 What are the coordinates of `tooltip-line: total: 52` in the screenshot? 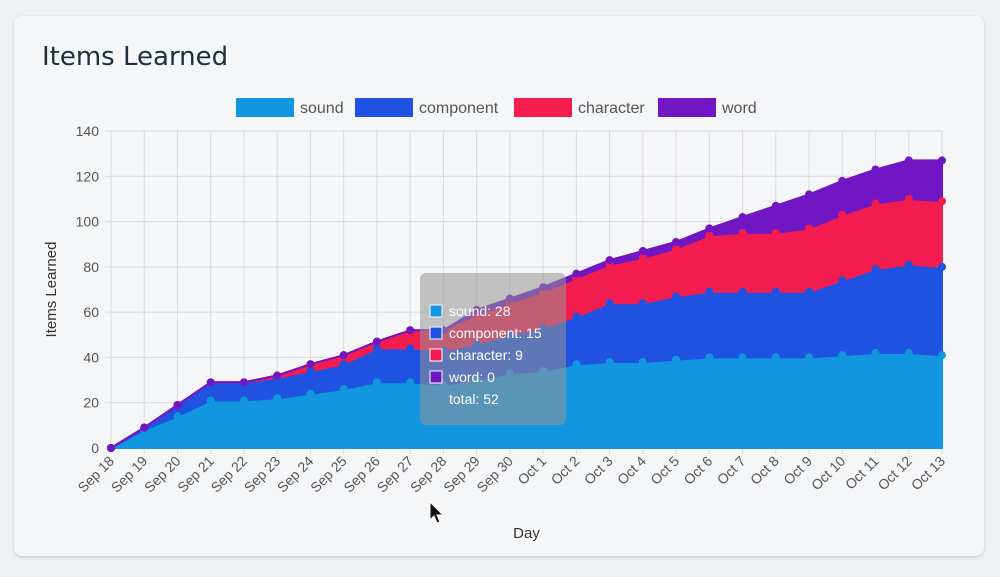 It's located at (474, 399).